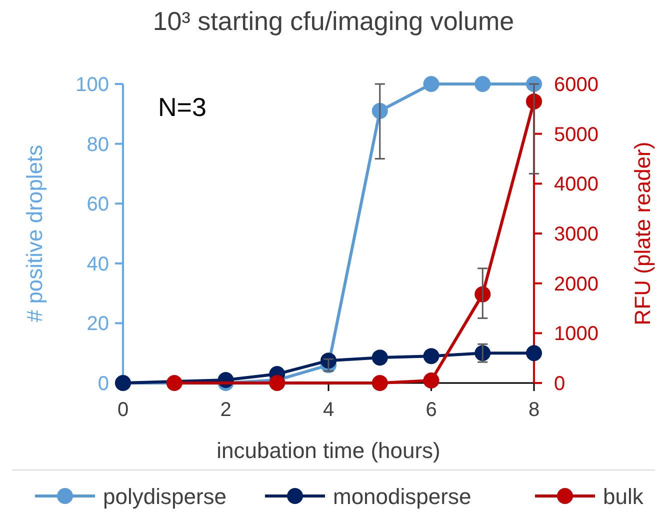  What do you see at coordinates (34, 233) in the screenshot?
I see `y-axis-title: # positive droplets` at bounding box center [34, 233].